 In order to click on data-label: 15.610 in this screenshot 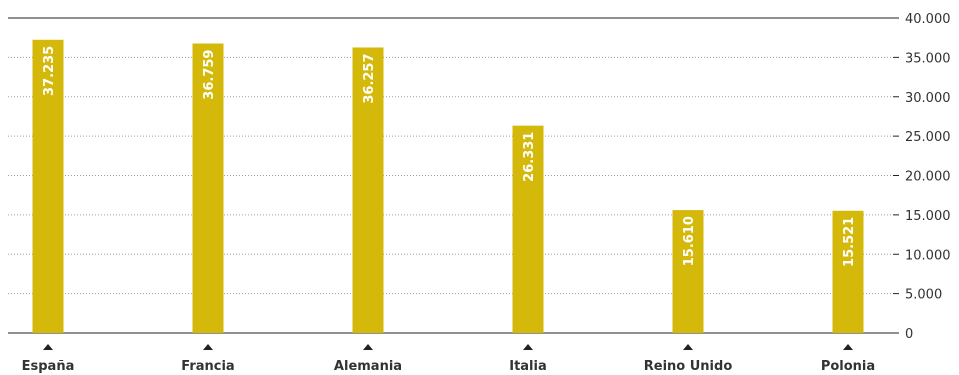, I will do `click(689, 241)`.